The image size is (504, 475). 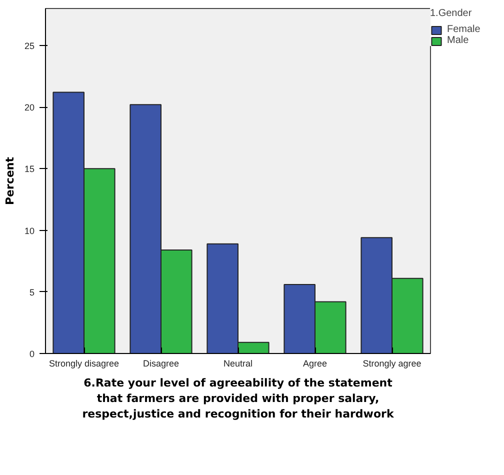 What do you see at coordinates (84, 363) in the screenshot?
I see `x-tick-label: Strongly disagree` at bounding box center [84, 363].